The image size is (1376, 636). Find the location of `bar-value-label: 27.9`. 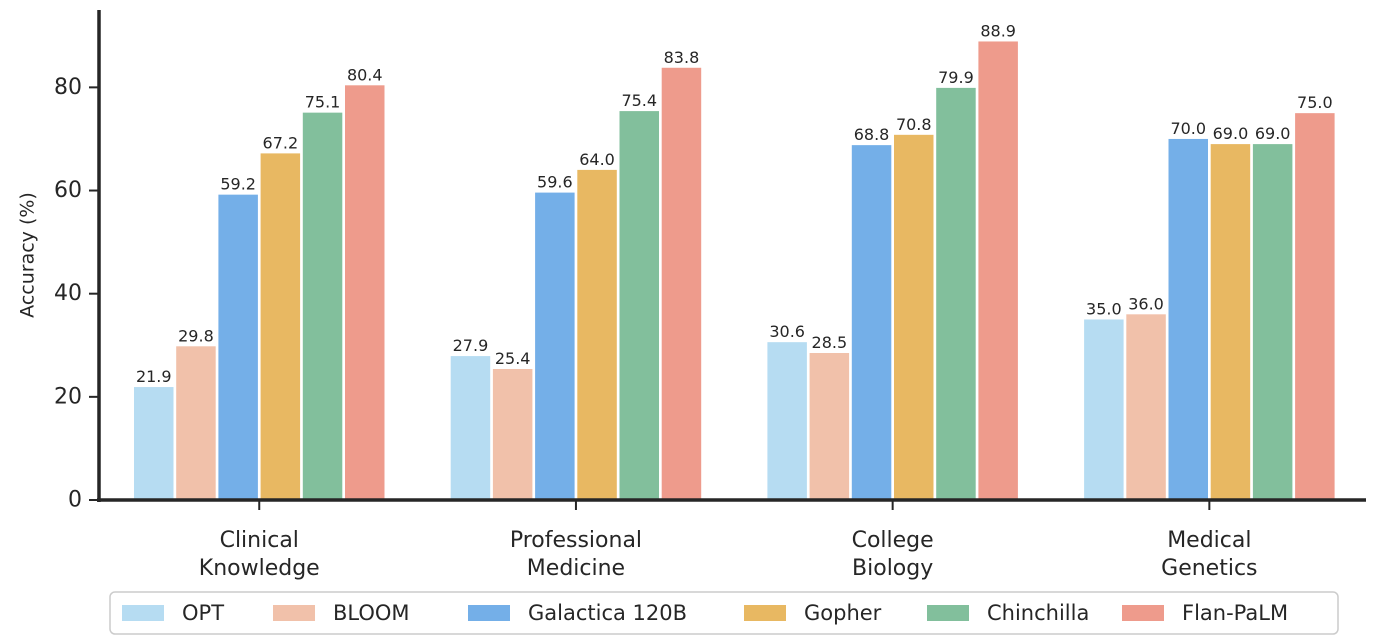

bar-value-label: 27.9 is located at coordinates (471, 345).